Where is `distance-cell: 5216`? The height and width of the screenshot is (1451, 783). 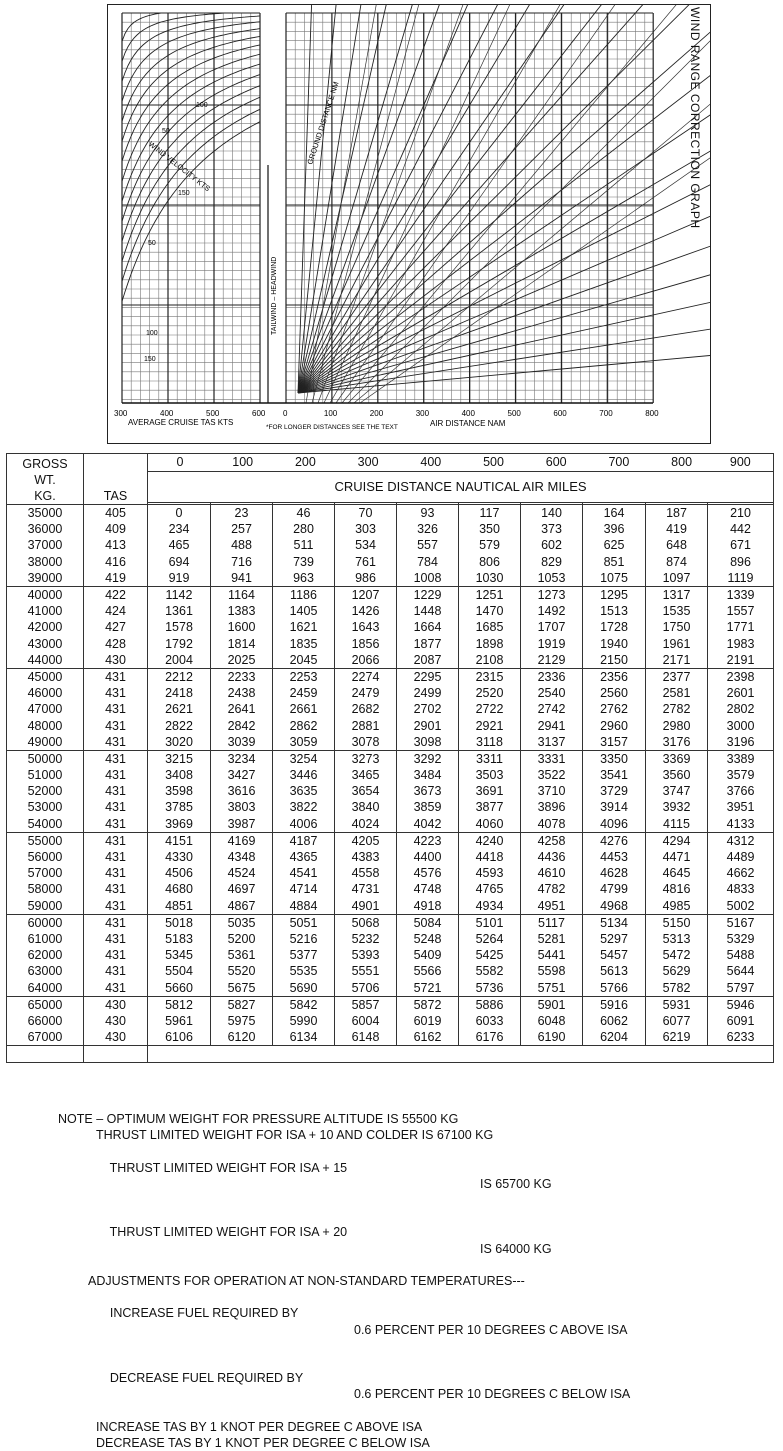 distance-cell: 5216 is located at coordinates (303, 939).